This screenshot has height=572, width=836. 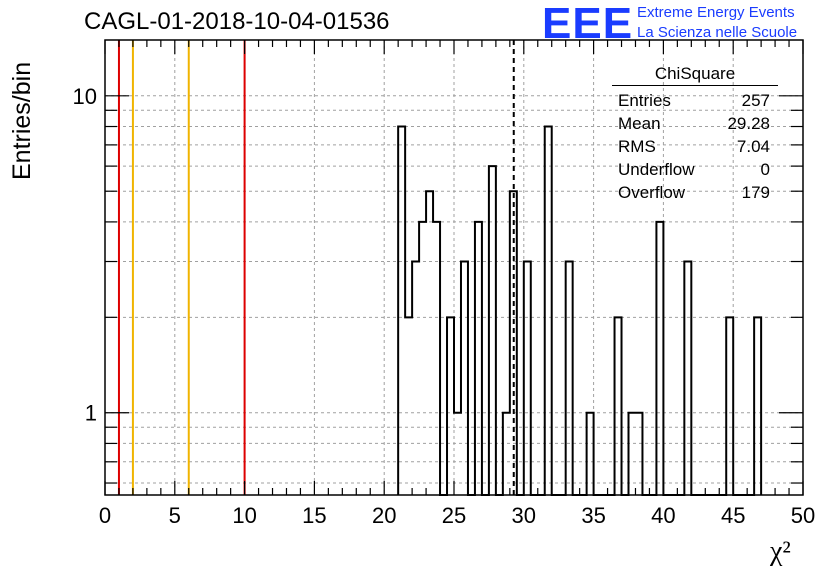 I want to click on x-tick-label: 50, so click(x=803, y=515).